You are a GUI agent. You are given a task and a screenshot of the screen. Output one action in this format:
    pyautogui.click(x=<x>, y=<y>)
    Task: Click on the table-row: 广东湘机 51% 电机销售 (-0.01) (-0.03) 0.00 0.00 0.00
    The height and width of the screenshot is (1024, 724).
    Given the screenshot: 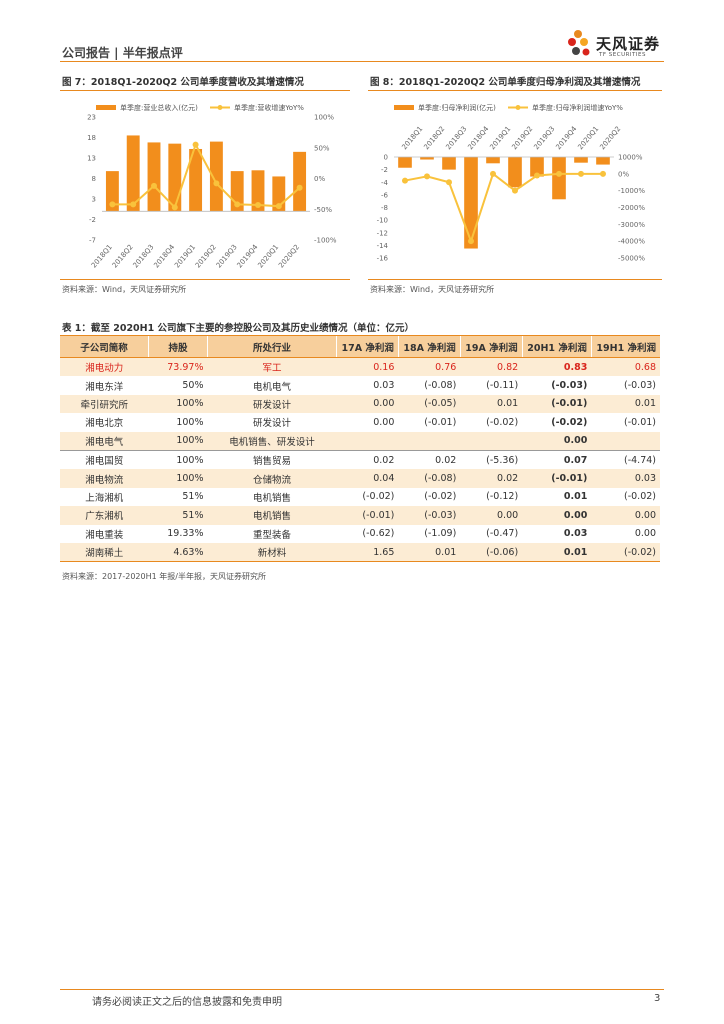 What is the action you would take?
    pyautogui.click(x=360, y=515)
    